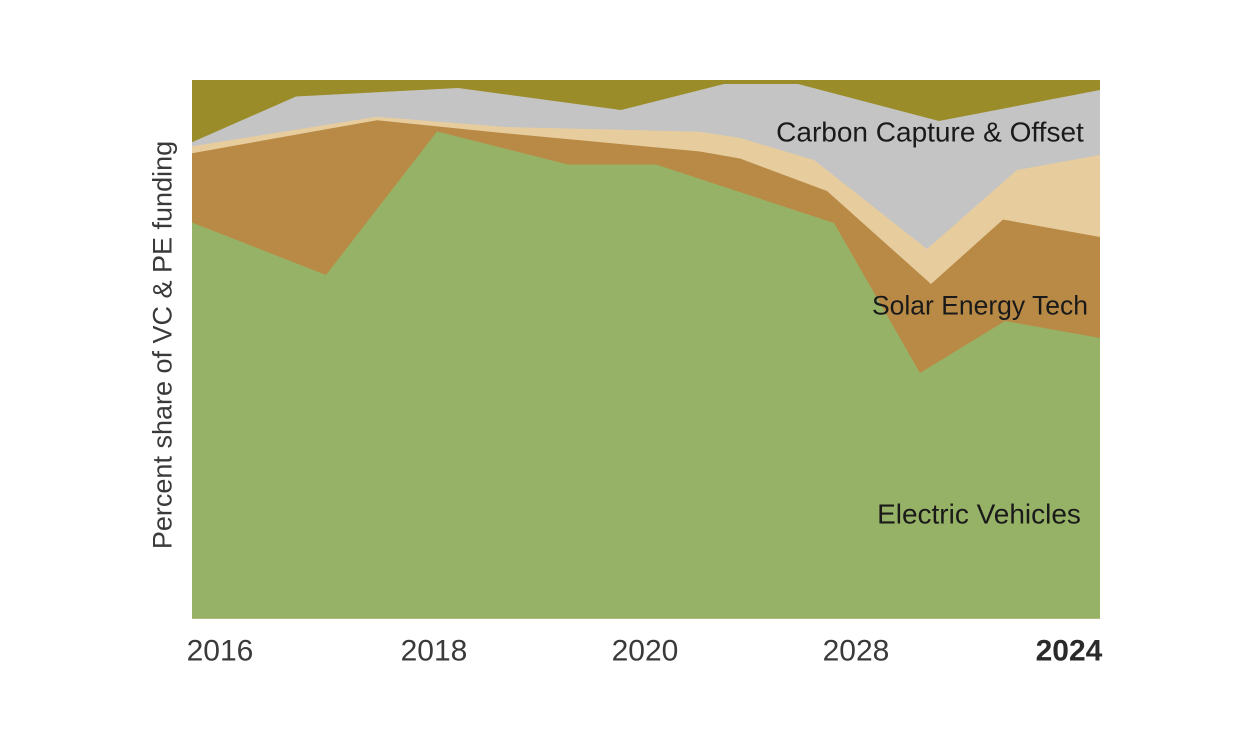 This screenshot has width=1248, height=744. What do you see at coordinates (930, 132) in the screenshot?
I see `svg-text: Carbon Capture & Offset` at bounding box center [930, 132].